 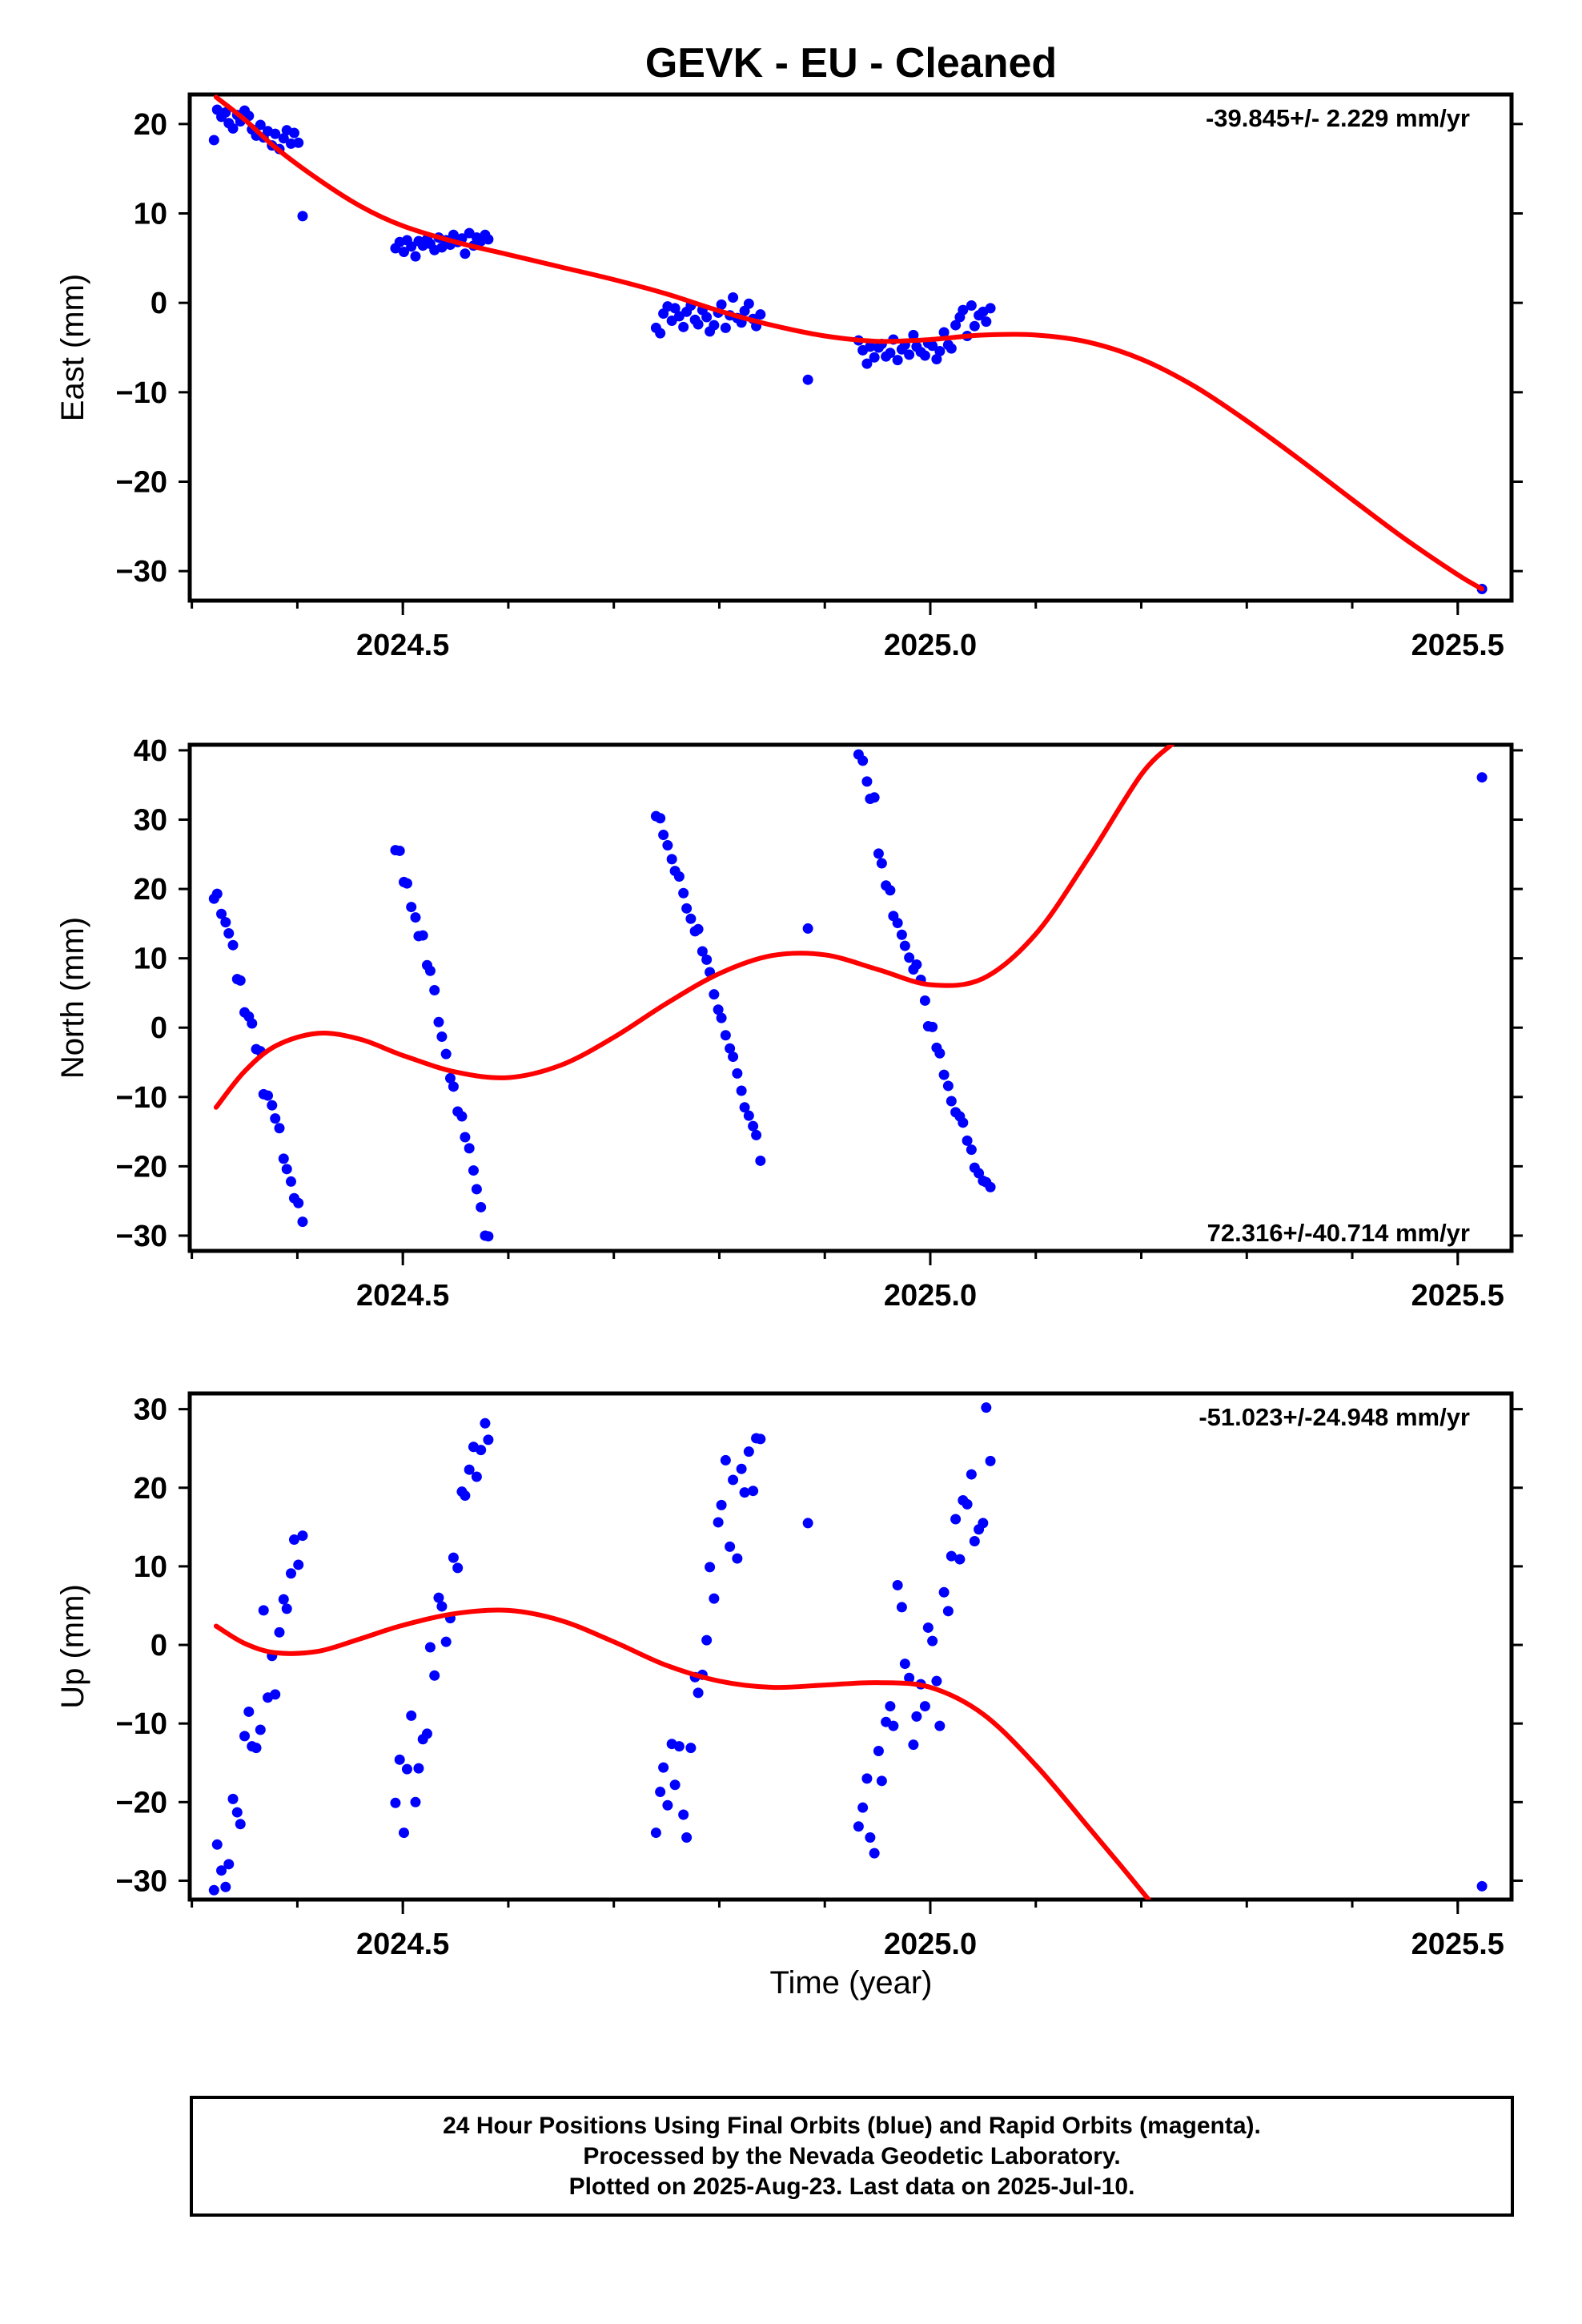 What do you see at coordinates (151, 751) in the screenshot?
I see `north-y-tick-label: 40` at bounding box center [151, 751].